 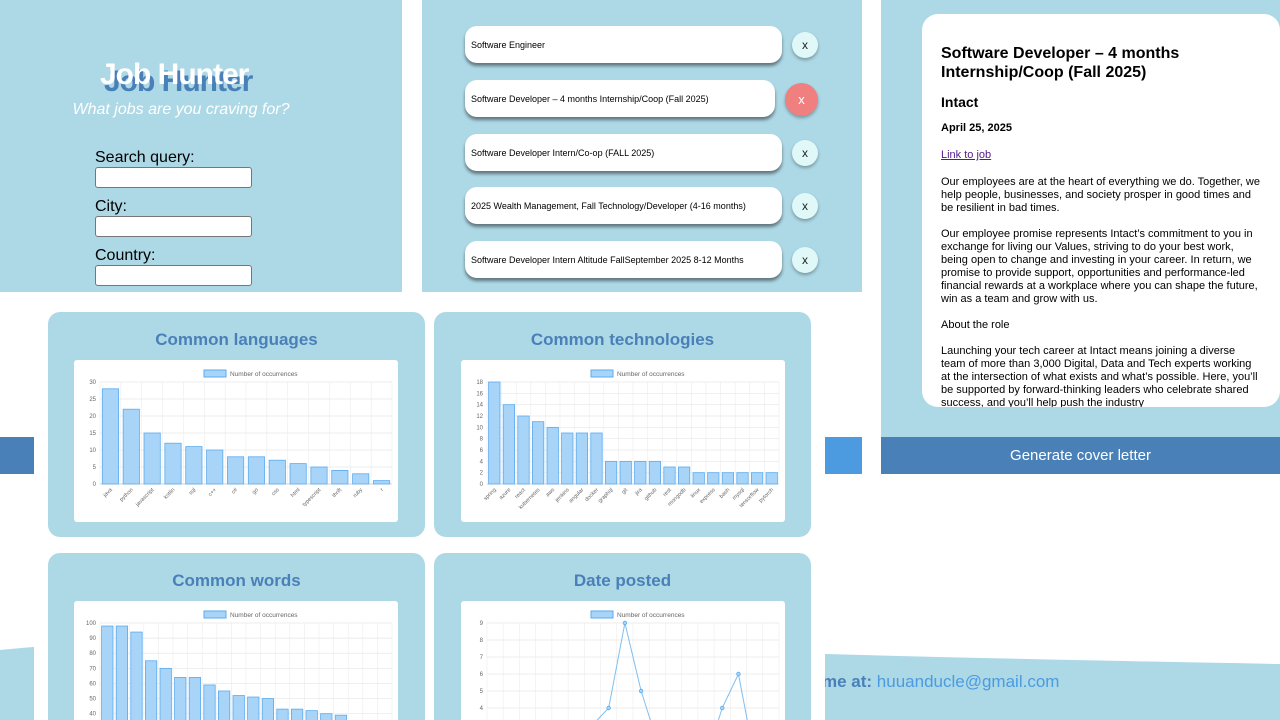 I want to click on x-tick-label: azure, so click(x=505, y=494).